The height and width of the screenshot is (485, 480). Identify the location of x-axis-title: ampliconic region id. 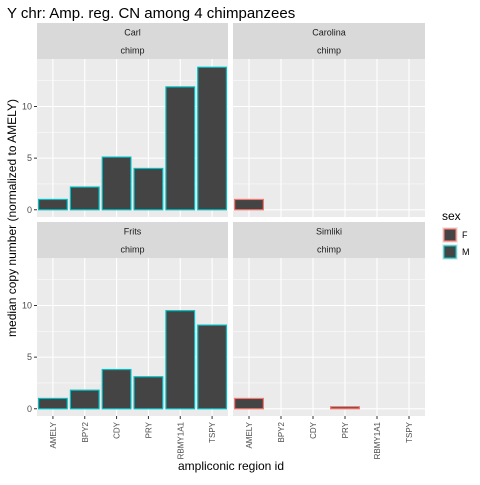
(231, 466).